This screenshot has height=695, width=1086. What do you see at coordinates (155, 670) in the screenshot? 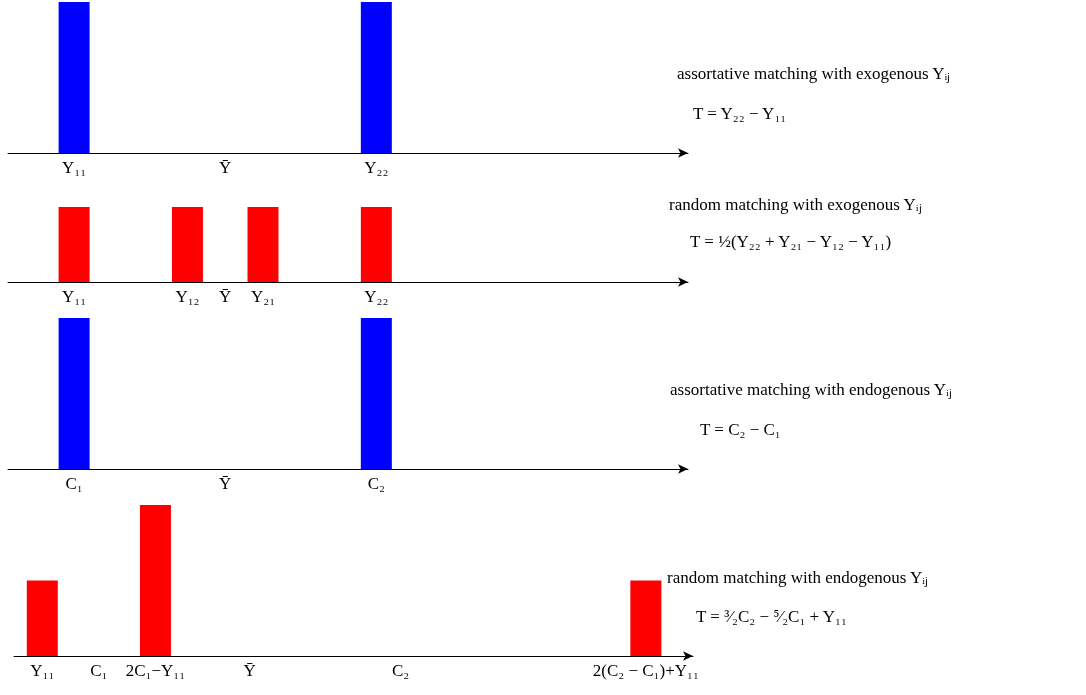
I see `x-tick-label: 2C₁−Y₁₁` at bounding box center [155, 670].